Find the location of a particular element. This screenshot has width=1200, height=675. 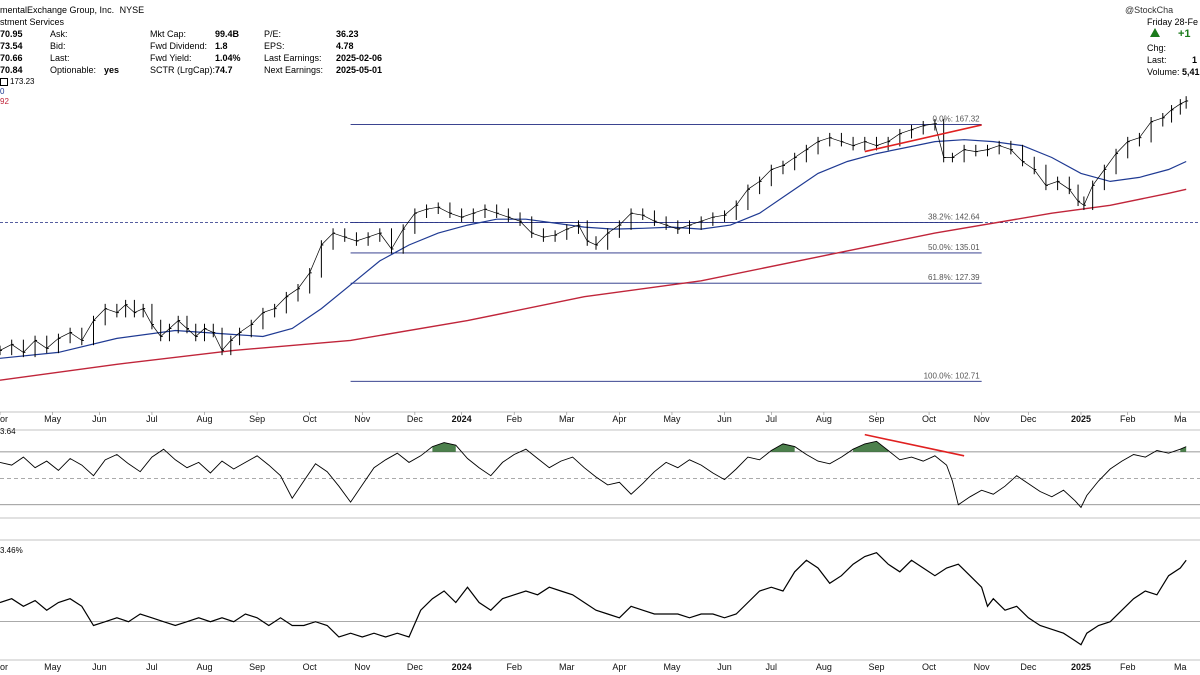

x-axis-tick-label: Apr is located at coordinates (619, 419).